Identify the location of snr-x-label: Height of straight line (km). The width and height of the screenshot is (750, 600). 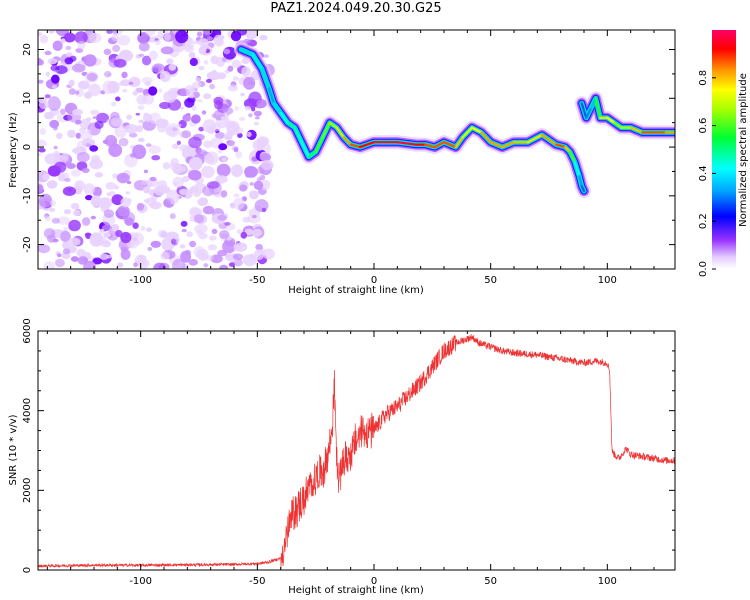
(356, 590).